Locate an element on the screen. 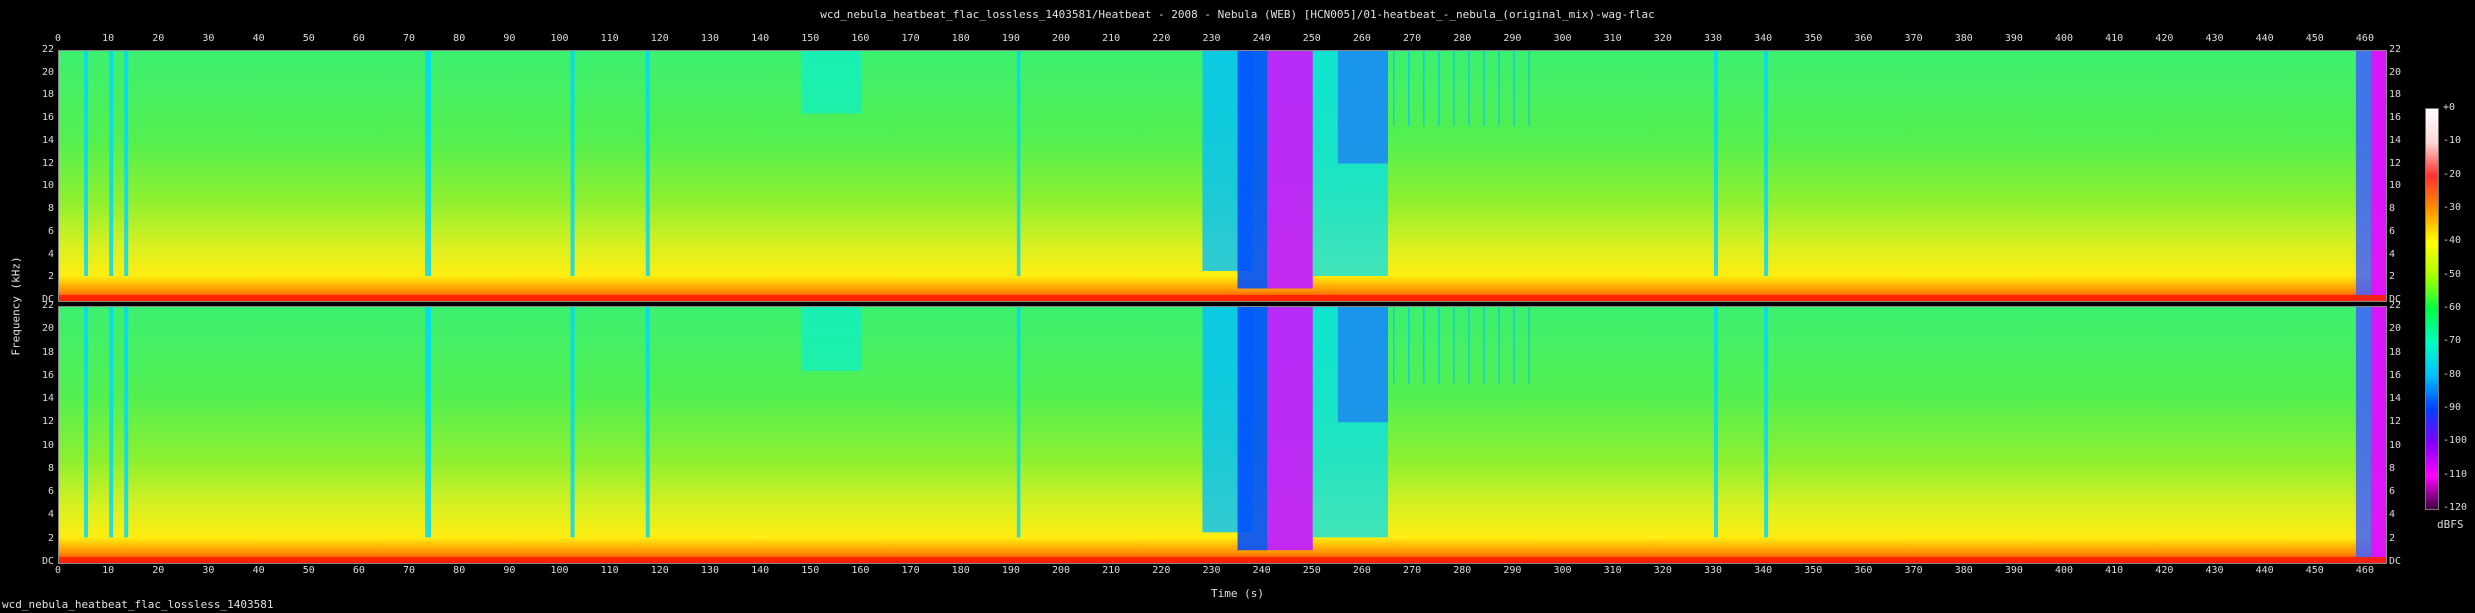 The image size is (2475, 613). time-tick-bottom: 420 is located at coordinates (2164, 570).